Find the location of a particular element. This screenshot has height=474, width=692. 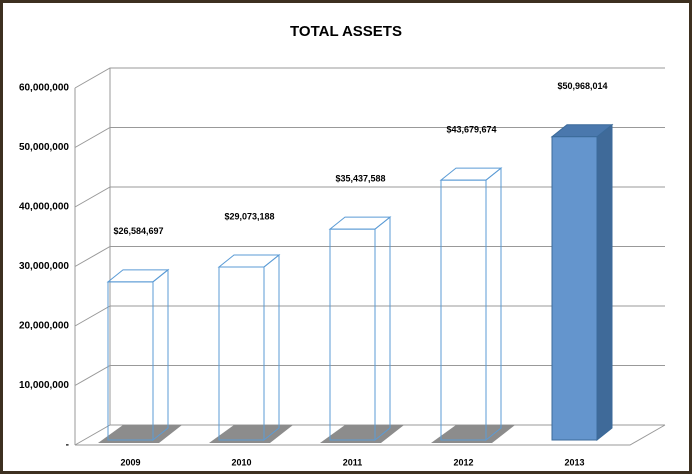

value-label: $35,437,588 is located at coordinates (360, 179).